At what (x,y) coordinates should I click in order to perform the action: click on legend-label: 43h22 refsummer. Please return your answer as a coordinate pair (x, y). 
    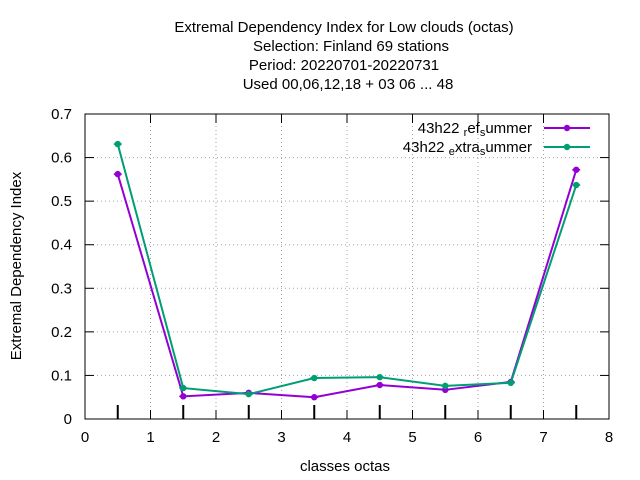
    Looking at the image, I should click on (475, 129).